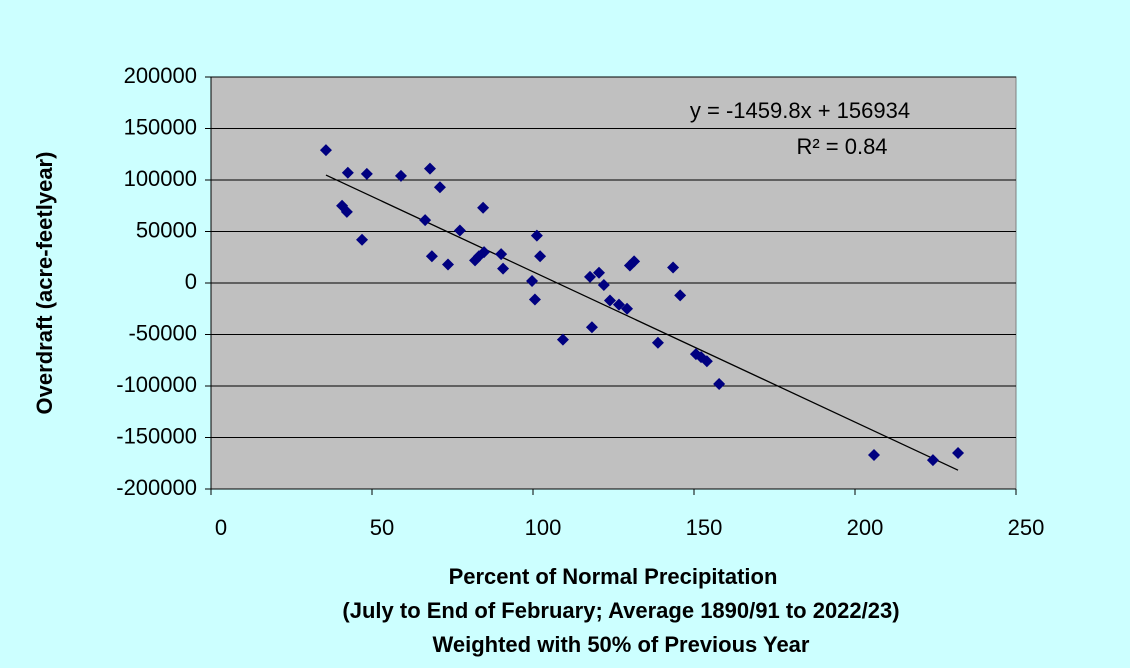 The height and width of the screenshot is (668, 1130). Describe the element at coordinates (613, 576) in the screenshot. I see `x-axis-label: Percent of Normal Precipitation` at that location.